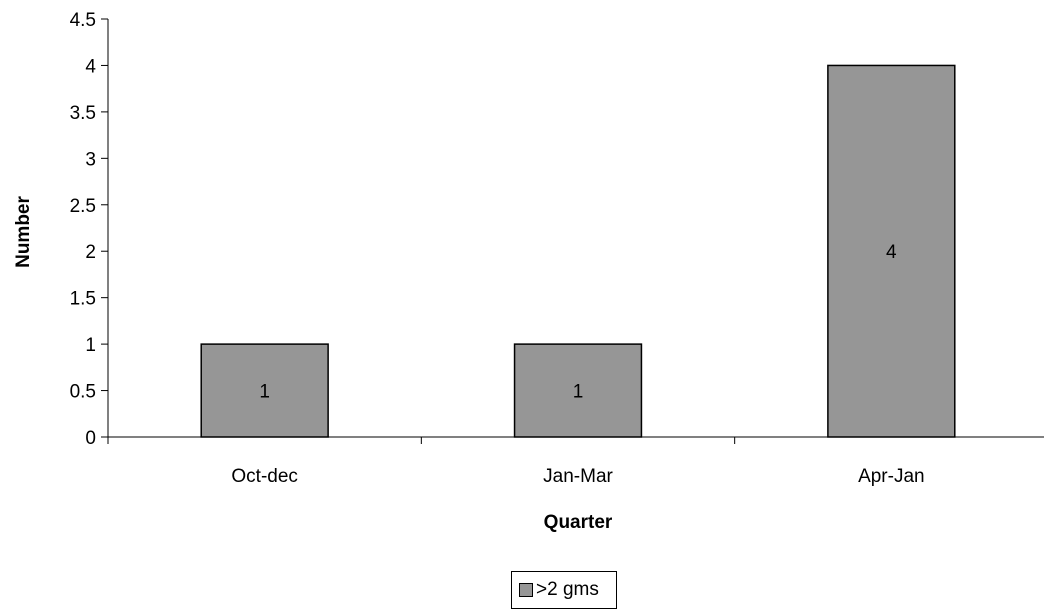  Describe the element at coordinates (90, 438) in the screenshot. I see `y-tick-label: 0` at that location.